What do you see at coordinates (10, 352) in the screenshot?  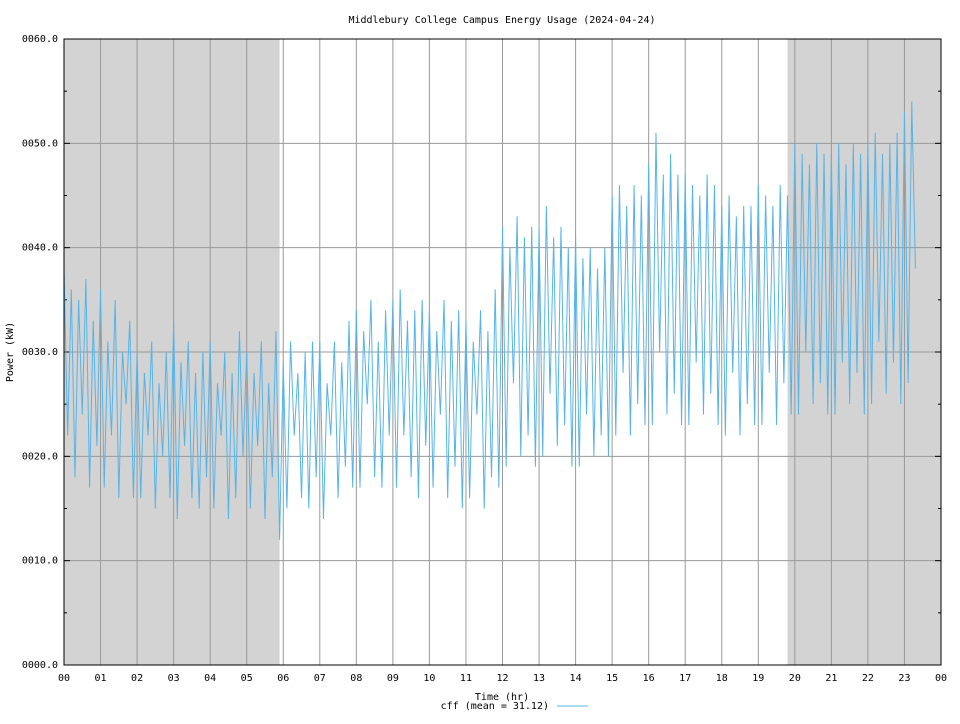 I see `y-axis-label: Power (kW)` at bounding box center [10, 352].